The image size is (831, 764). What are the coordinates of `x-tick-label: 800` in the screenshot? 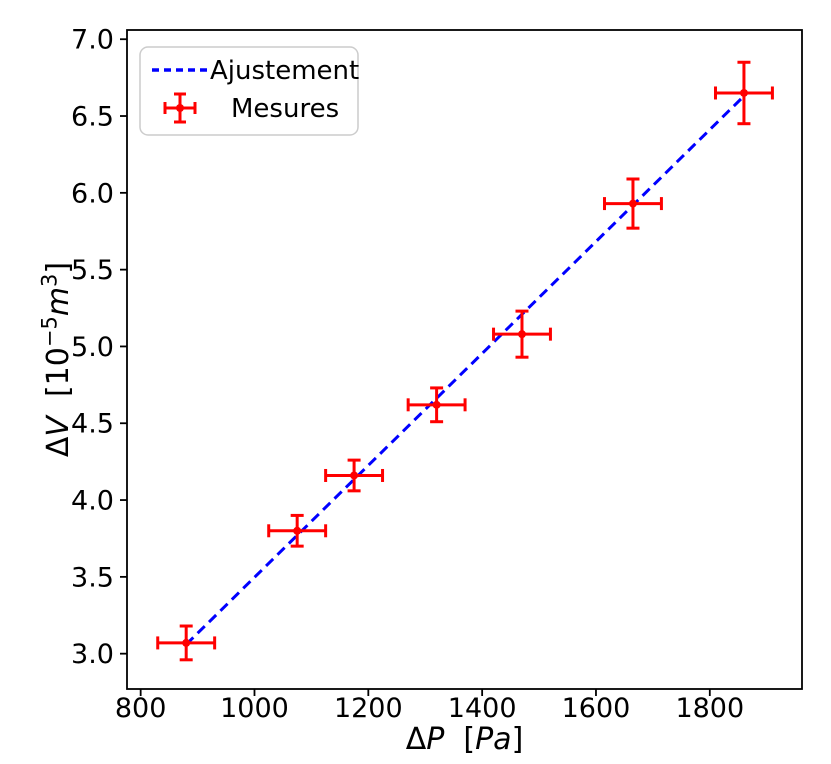 It's located at (141, 708).